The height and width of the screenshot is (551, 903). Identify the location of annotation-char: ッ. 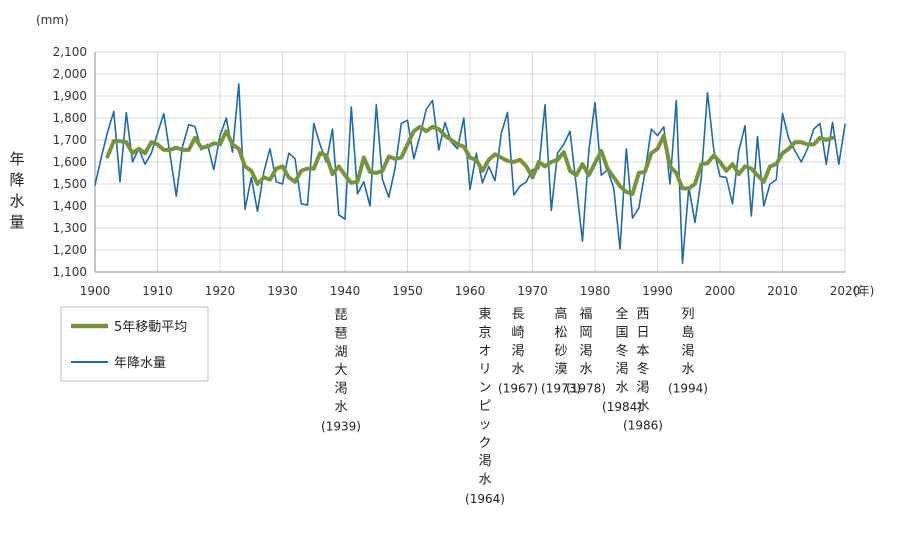
(484, 424).